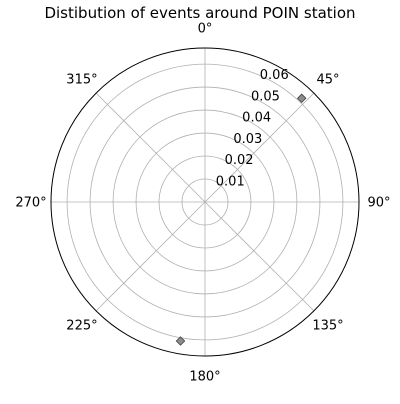  What do you see at coordinates (274, 75) in the screenshot?
I see `r-tick-label-5: 0.06` at bounding box center [274, 75].